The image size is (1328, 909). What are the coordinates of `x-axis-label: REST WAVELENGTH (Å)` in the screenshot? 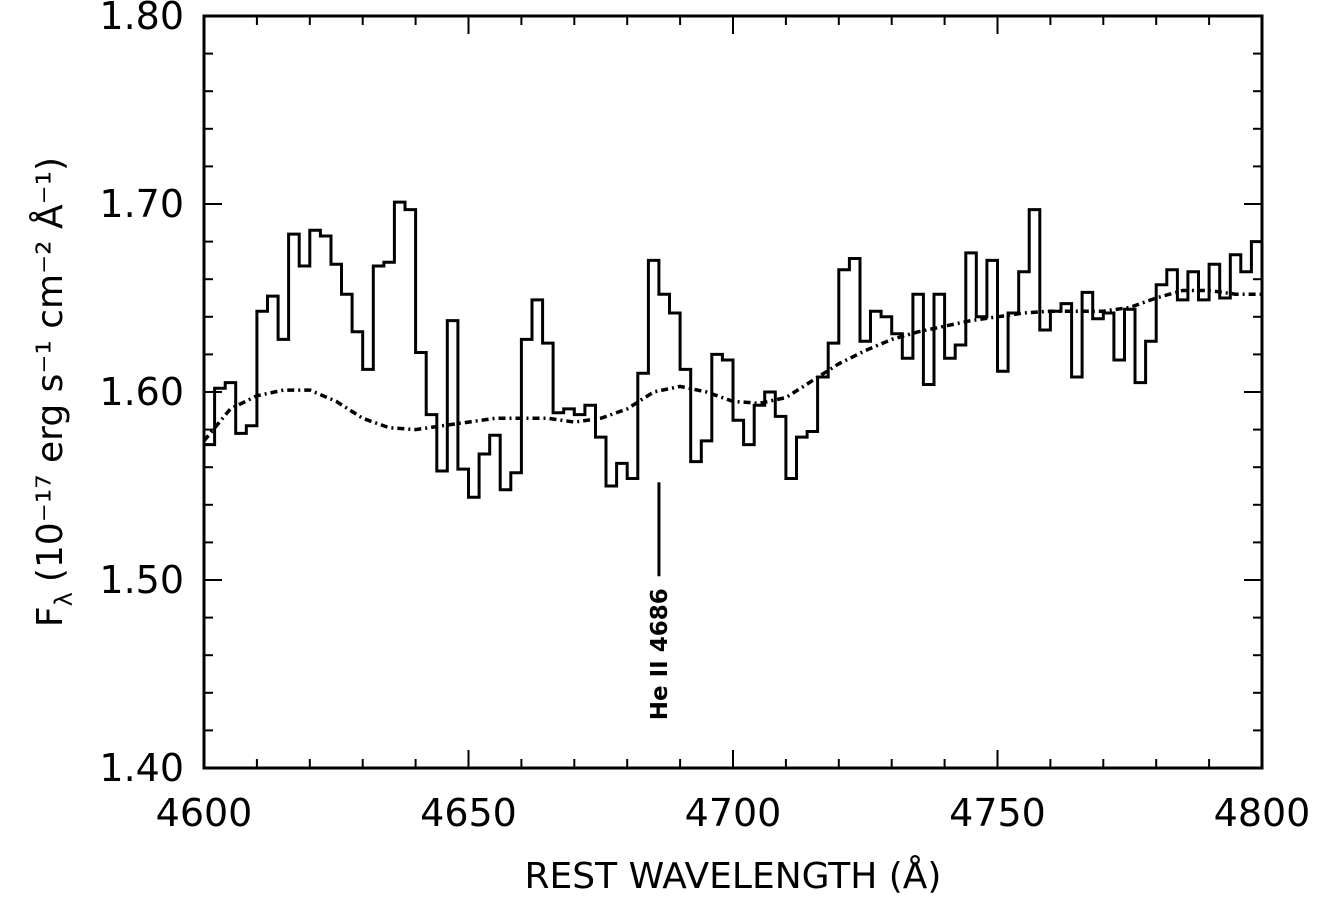 It's located at (733, 875).